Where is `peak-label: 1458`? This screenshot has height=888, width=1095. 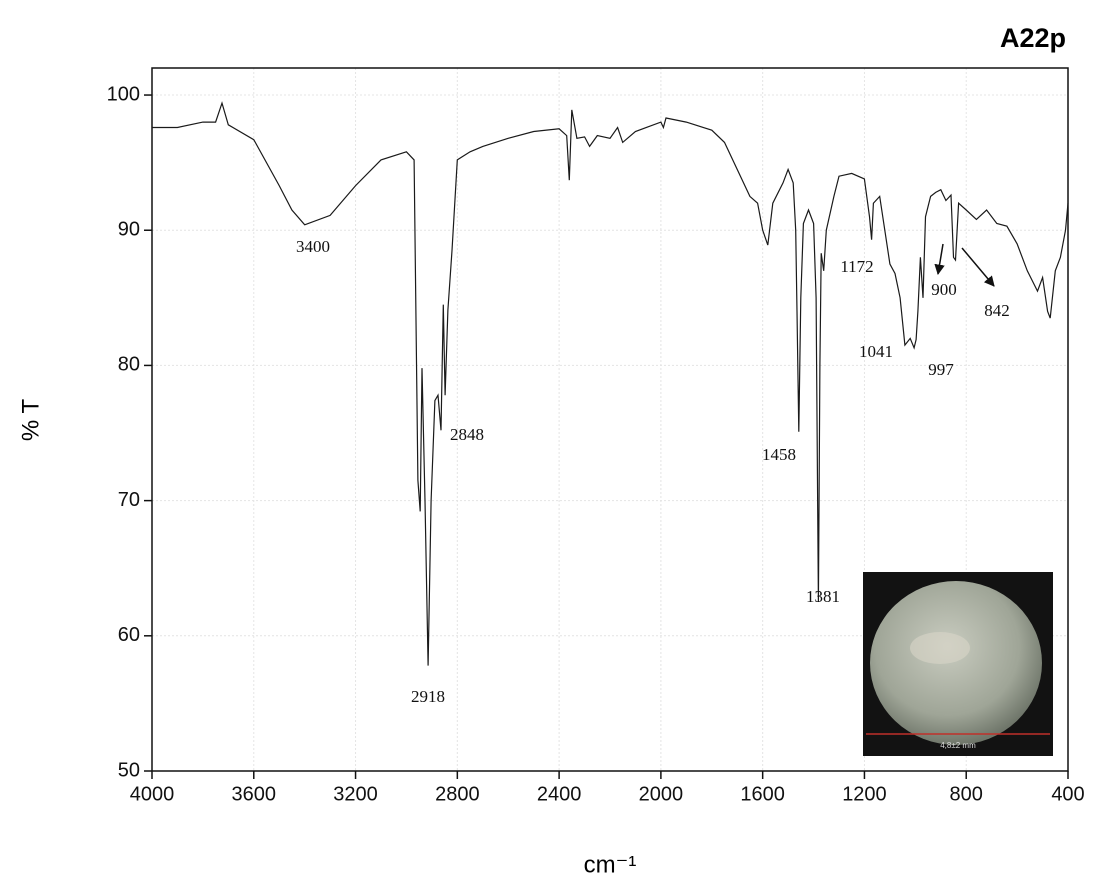 peak-label: 1458 is located at coordinates (779, 454).